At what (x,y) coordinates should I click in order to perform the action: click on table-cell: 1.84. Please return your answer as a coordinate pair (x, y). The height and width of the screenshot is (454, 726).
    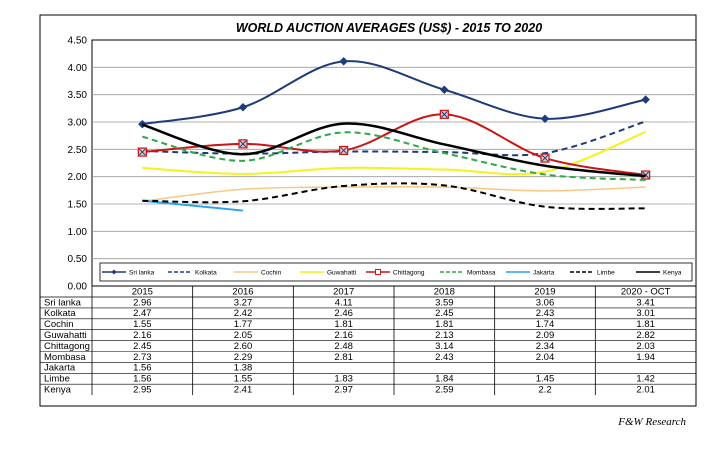
    Looking at the image, I should click on (444, 379).